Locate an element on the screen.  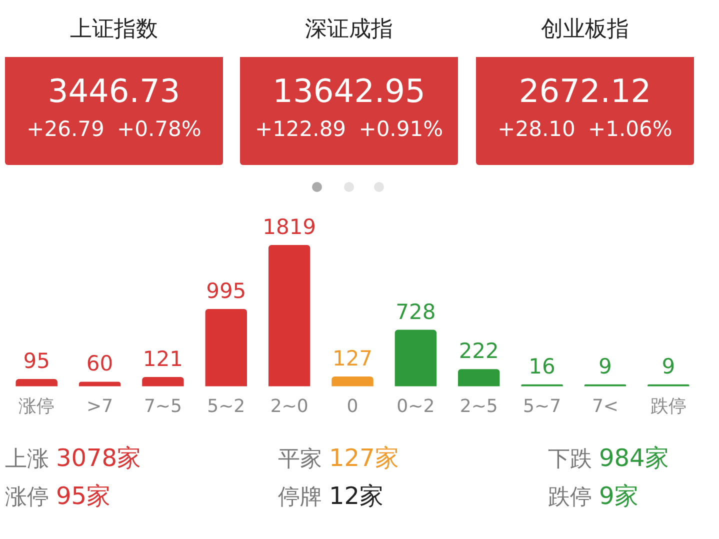
text: 上涨 3078家 is located at coordinates (73, 458).